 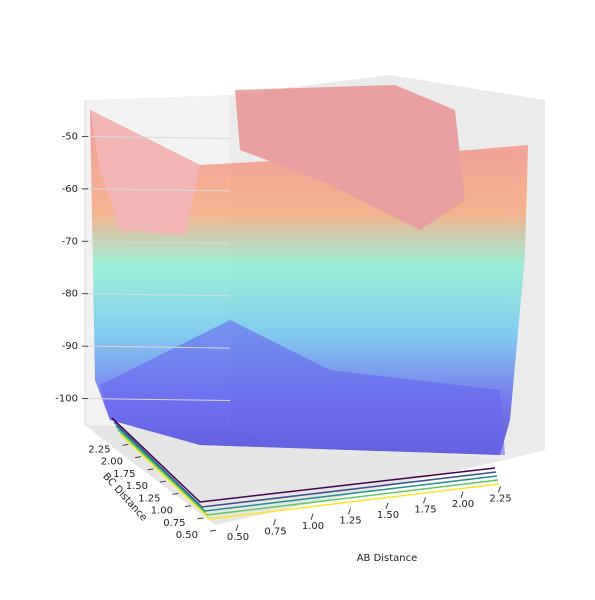 What do you see at coordinates (313, 526) in the screenshot?
I see `x-tick-label: 1.00` at bounding box center [313, 526].